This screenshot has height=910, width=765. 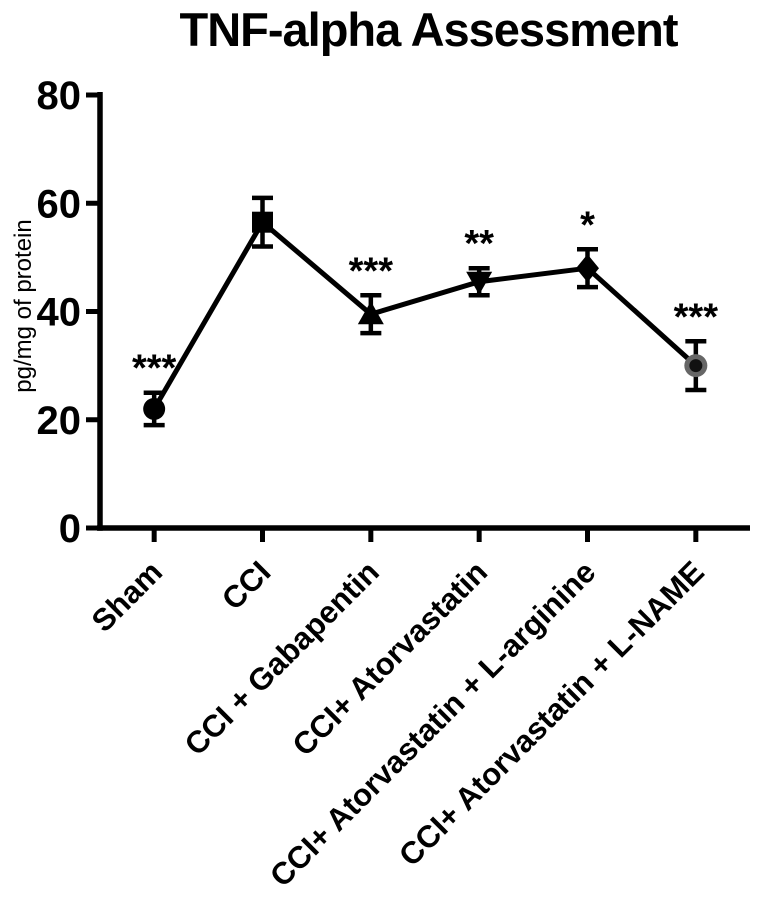 What do you see at coordinates (59, 421) in the screenshot?
I see `y-tick-label: 20` at bounding box center [59, 421].